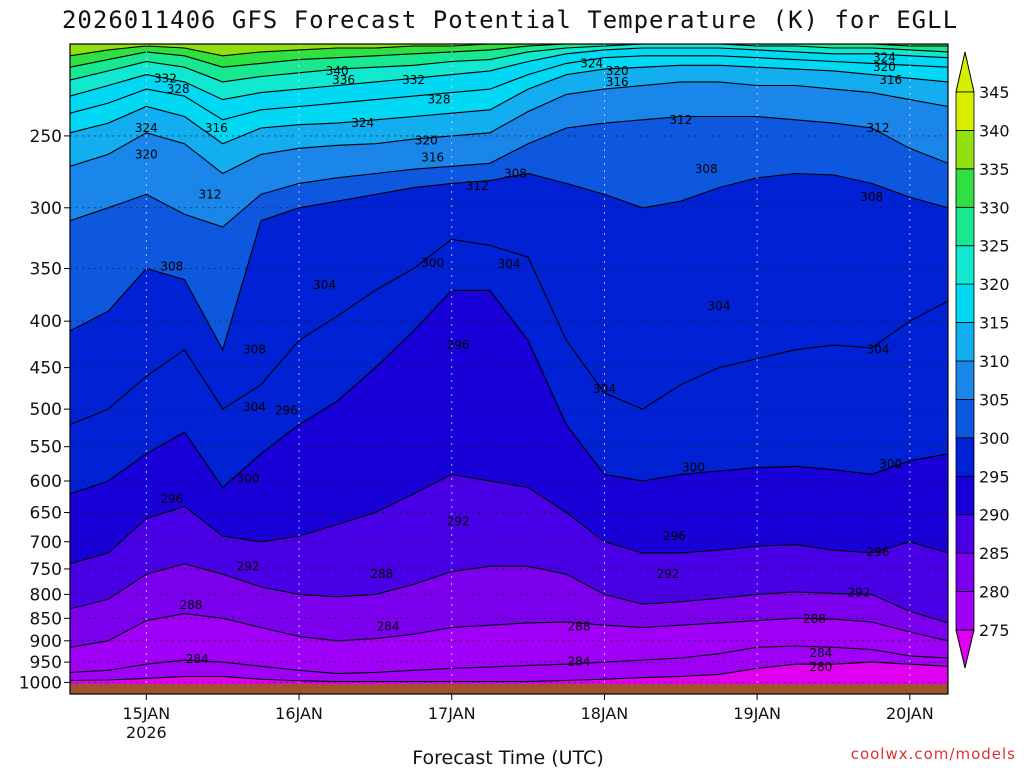 This screenshot has width=1024, height=768. What do you see at coordinates (994, 169) in the screenshot?
I see `colorbar-label: 335` at bounding box center [994, 169].